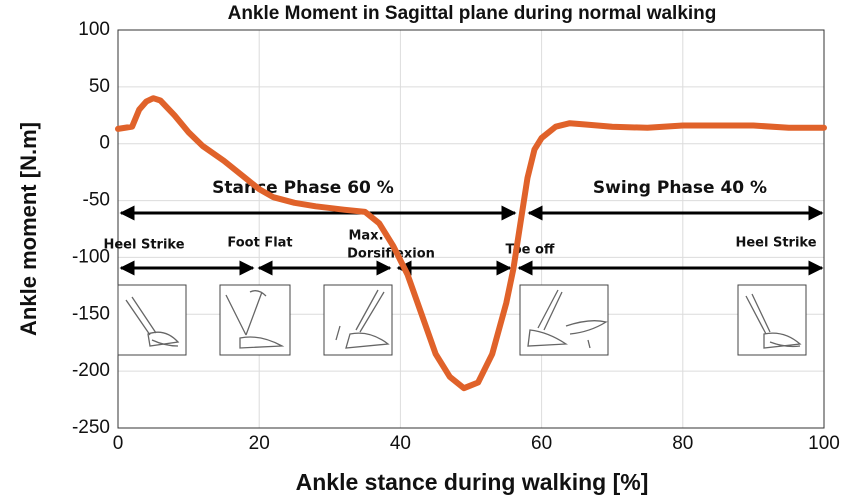  What do you see at coordinates (91, 427) in the screenshot?
I see `y-tick-label: -250` at bounding box center [91, 427].